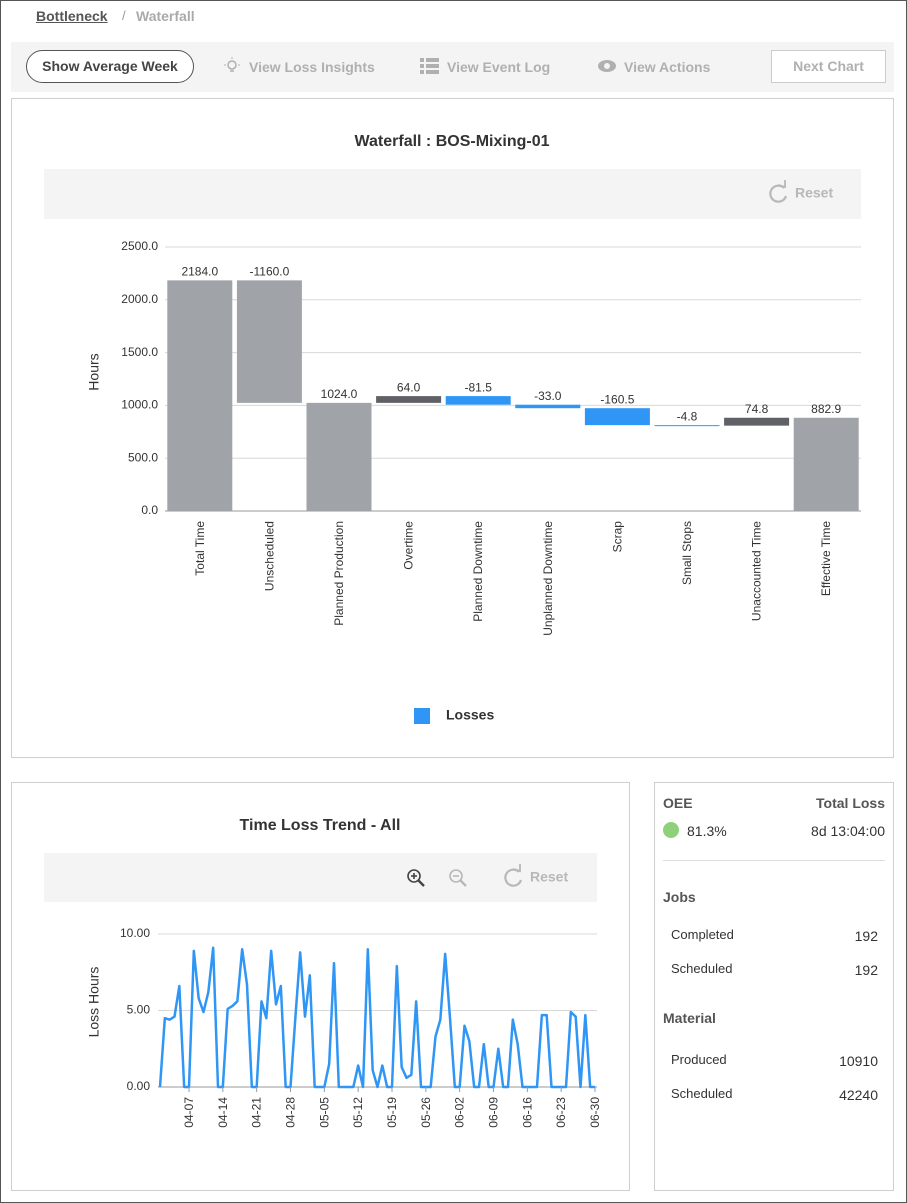 This screenshot has width=907, height=1203. What do you see at coordinates (409, 545) in the screenshot?
I see `x-tick-label: Overtime` at bounding box center [409, 545].